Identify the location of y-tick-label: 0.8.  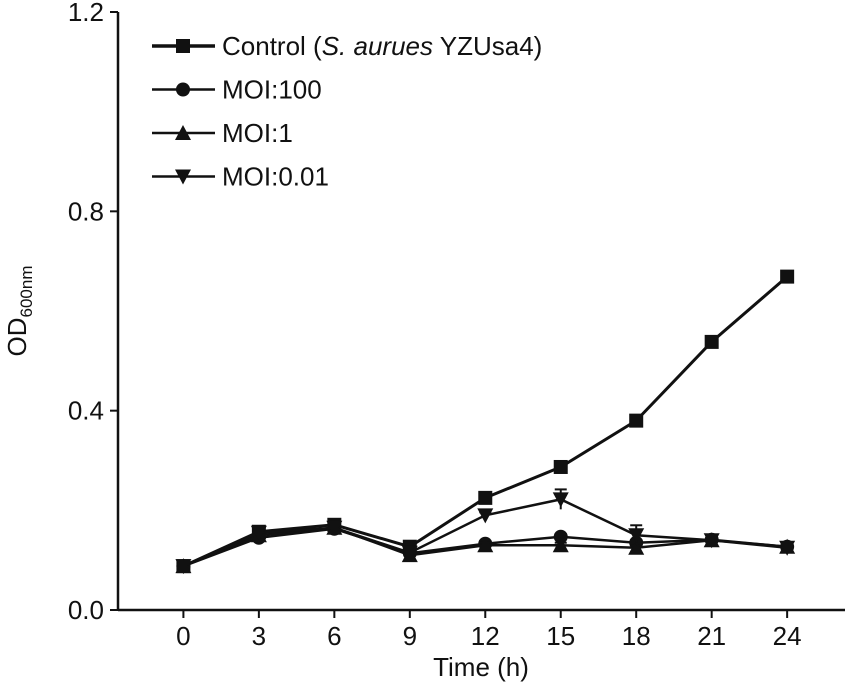
(86, 211).